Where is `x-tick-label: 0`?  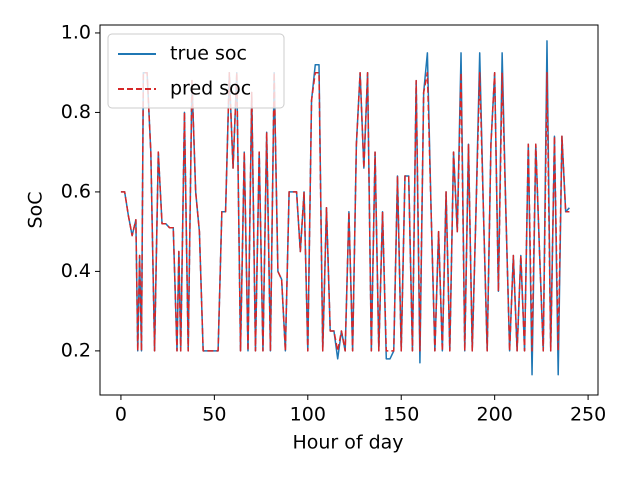
x-tick-label: 0 is located at coordinates (121, 415).